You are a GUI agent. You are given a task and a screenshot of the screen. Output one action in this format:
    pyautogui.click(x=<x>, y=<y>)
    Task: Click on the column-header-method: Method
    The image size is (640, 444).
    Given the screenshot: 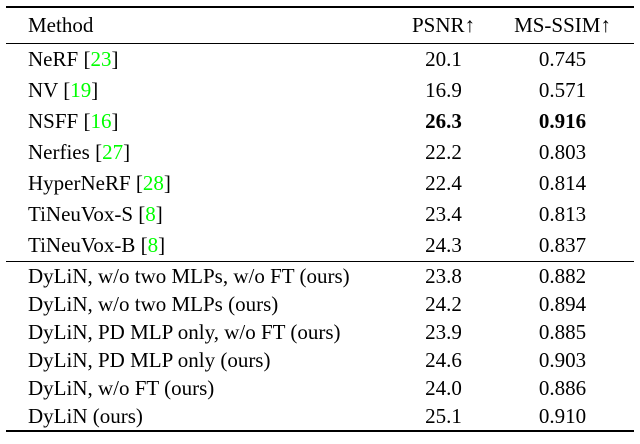 What is the action you would take?
    pyautogui.click(x=61, y=25)
    